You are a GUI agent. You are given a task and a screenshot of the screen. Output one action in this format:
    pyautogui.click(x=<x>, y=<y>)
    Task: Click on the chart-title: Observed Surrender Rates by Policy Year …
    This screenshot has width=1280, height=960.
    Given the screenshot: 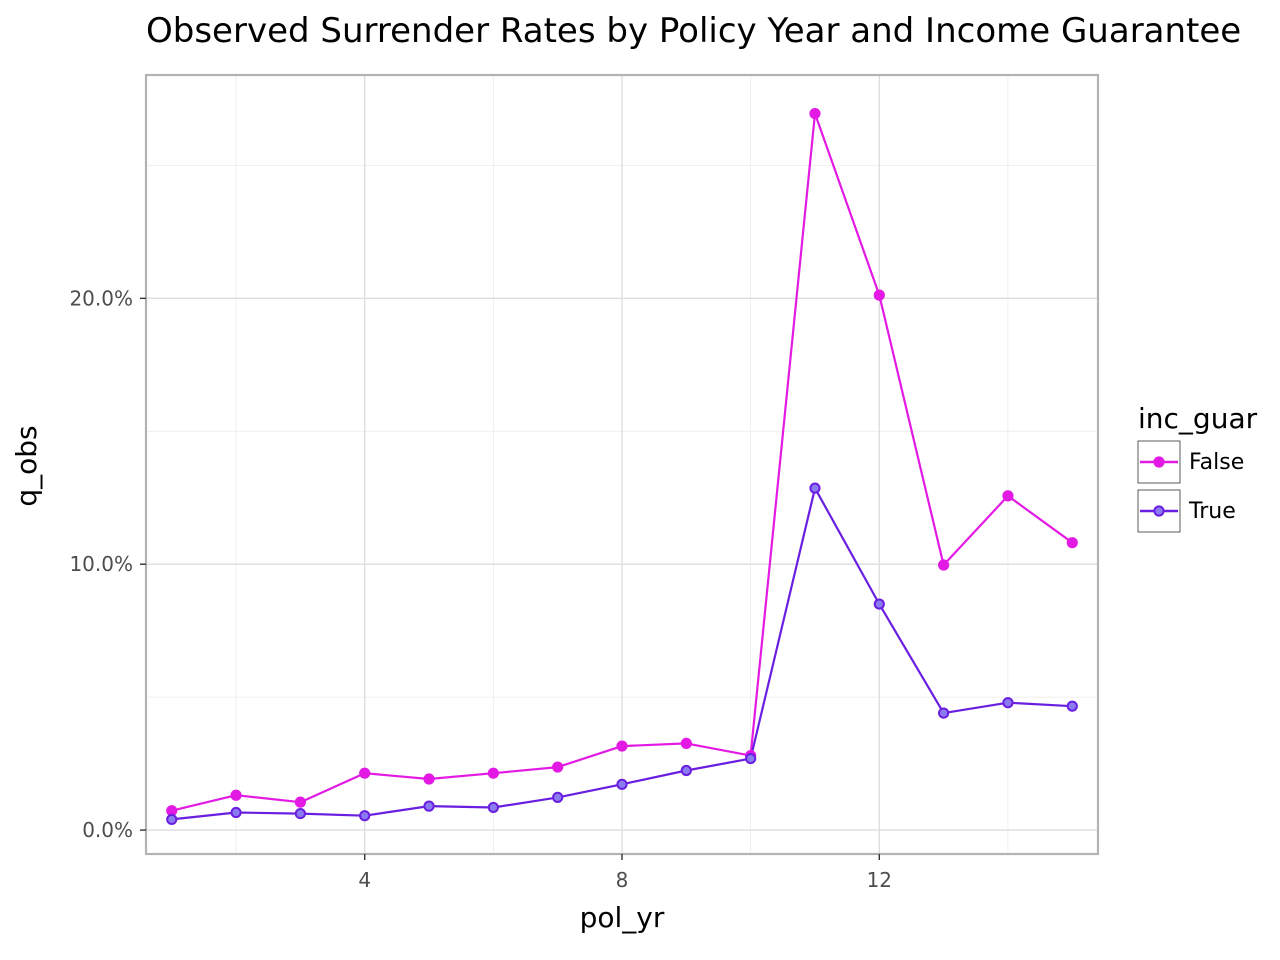 What is the action you would take?
    pyautogui.click(x=693, y=31)
    